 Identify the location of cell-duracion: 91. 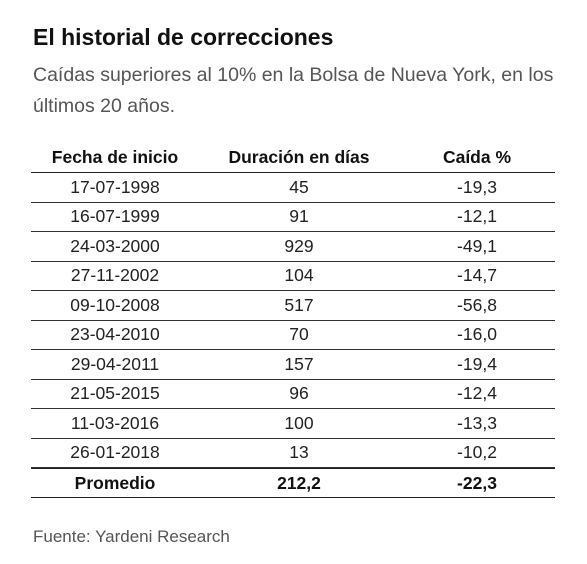
(299, 216).